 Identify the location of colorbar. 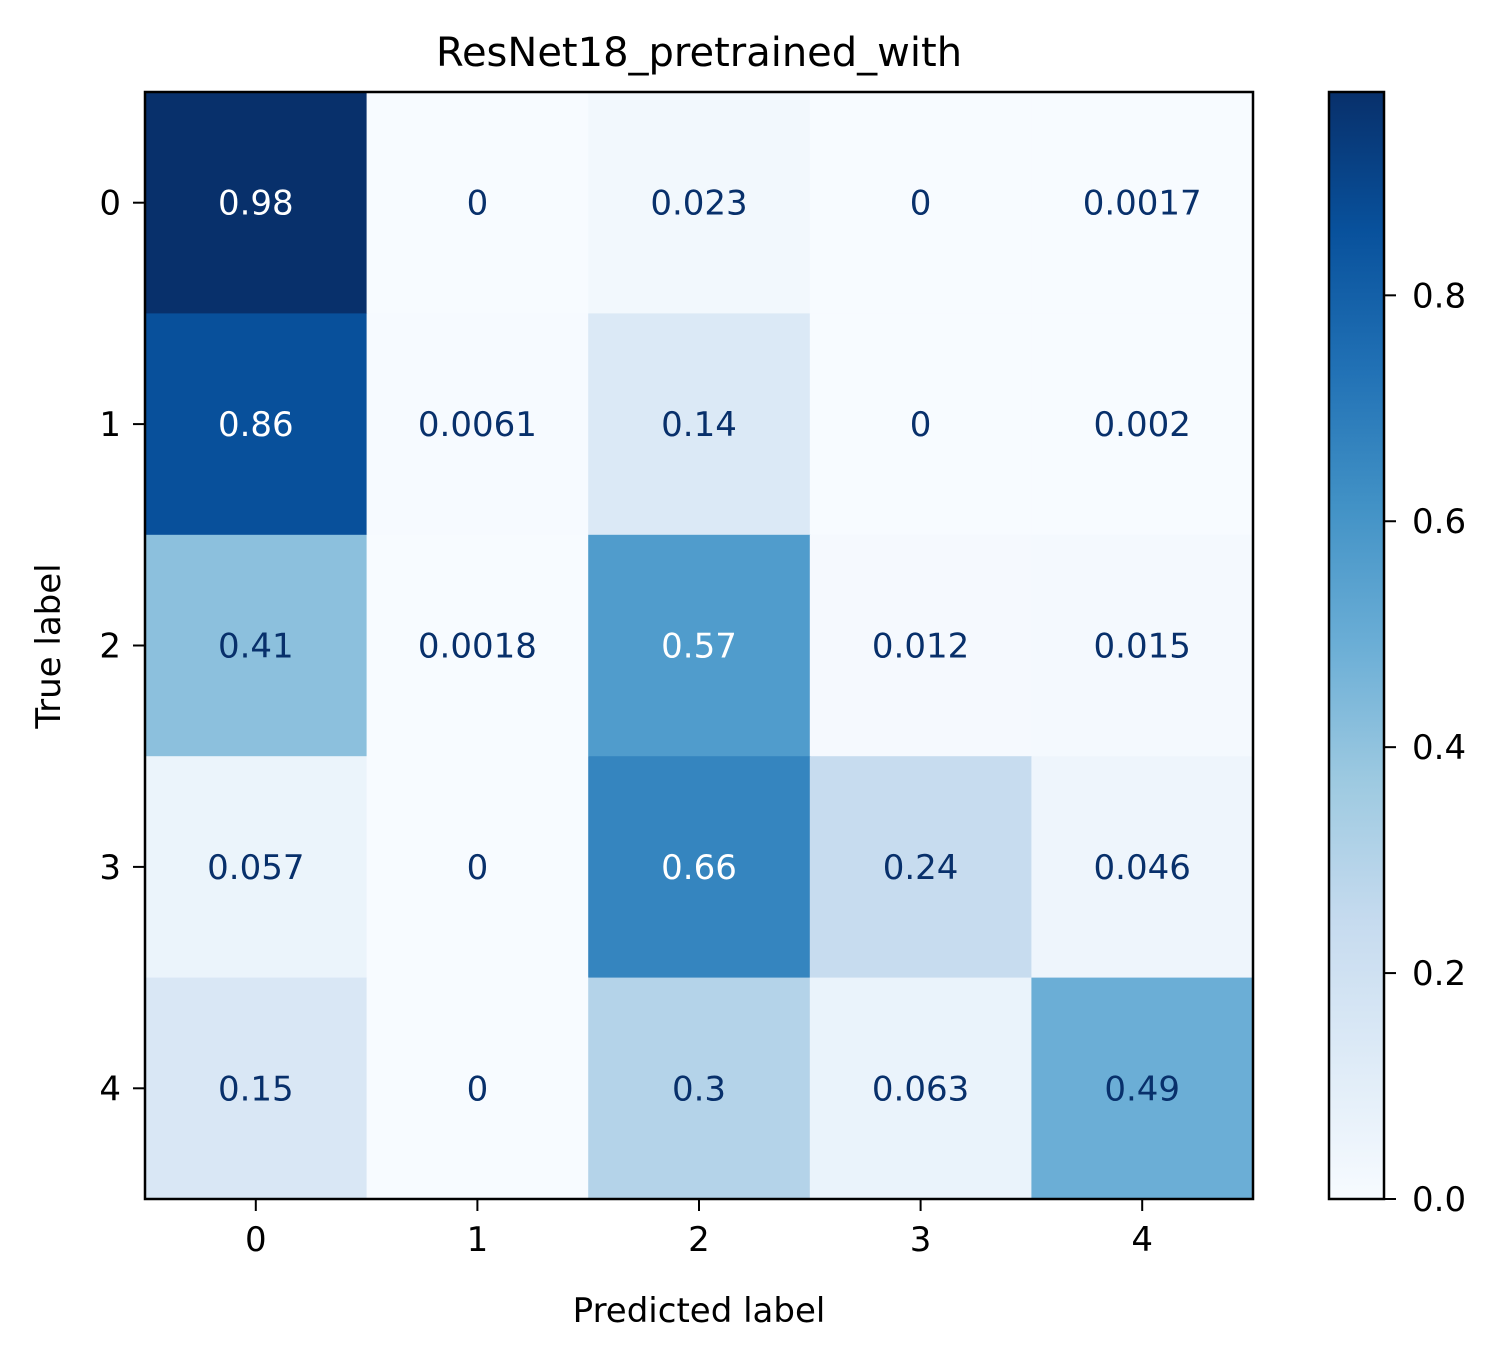
(1356, 645).